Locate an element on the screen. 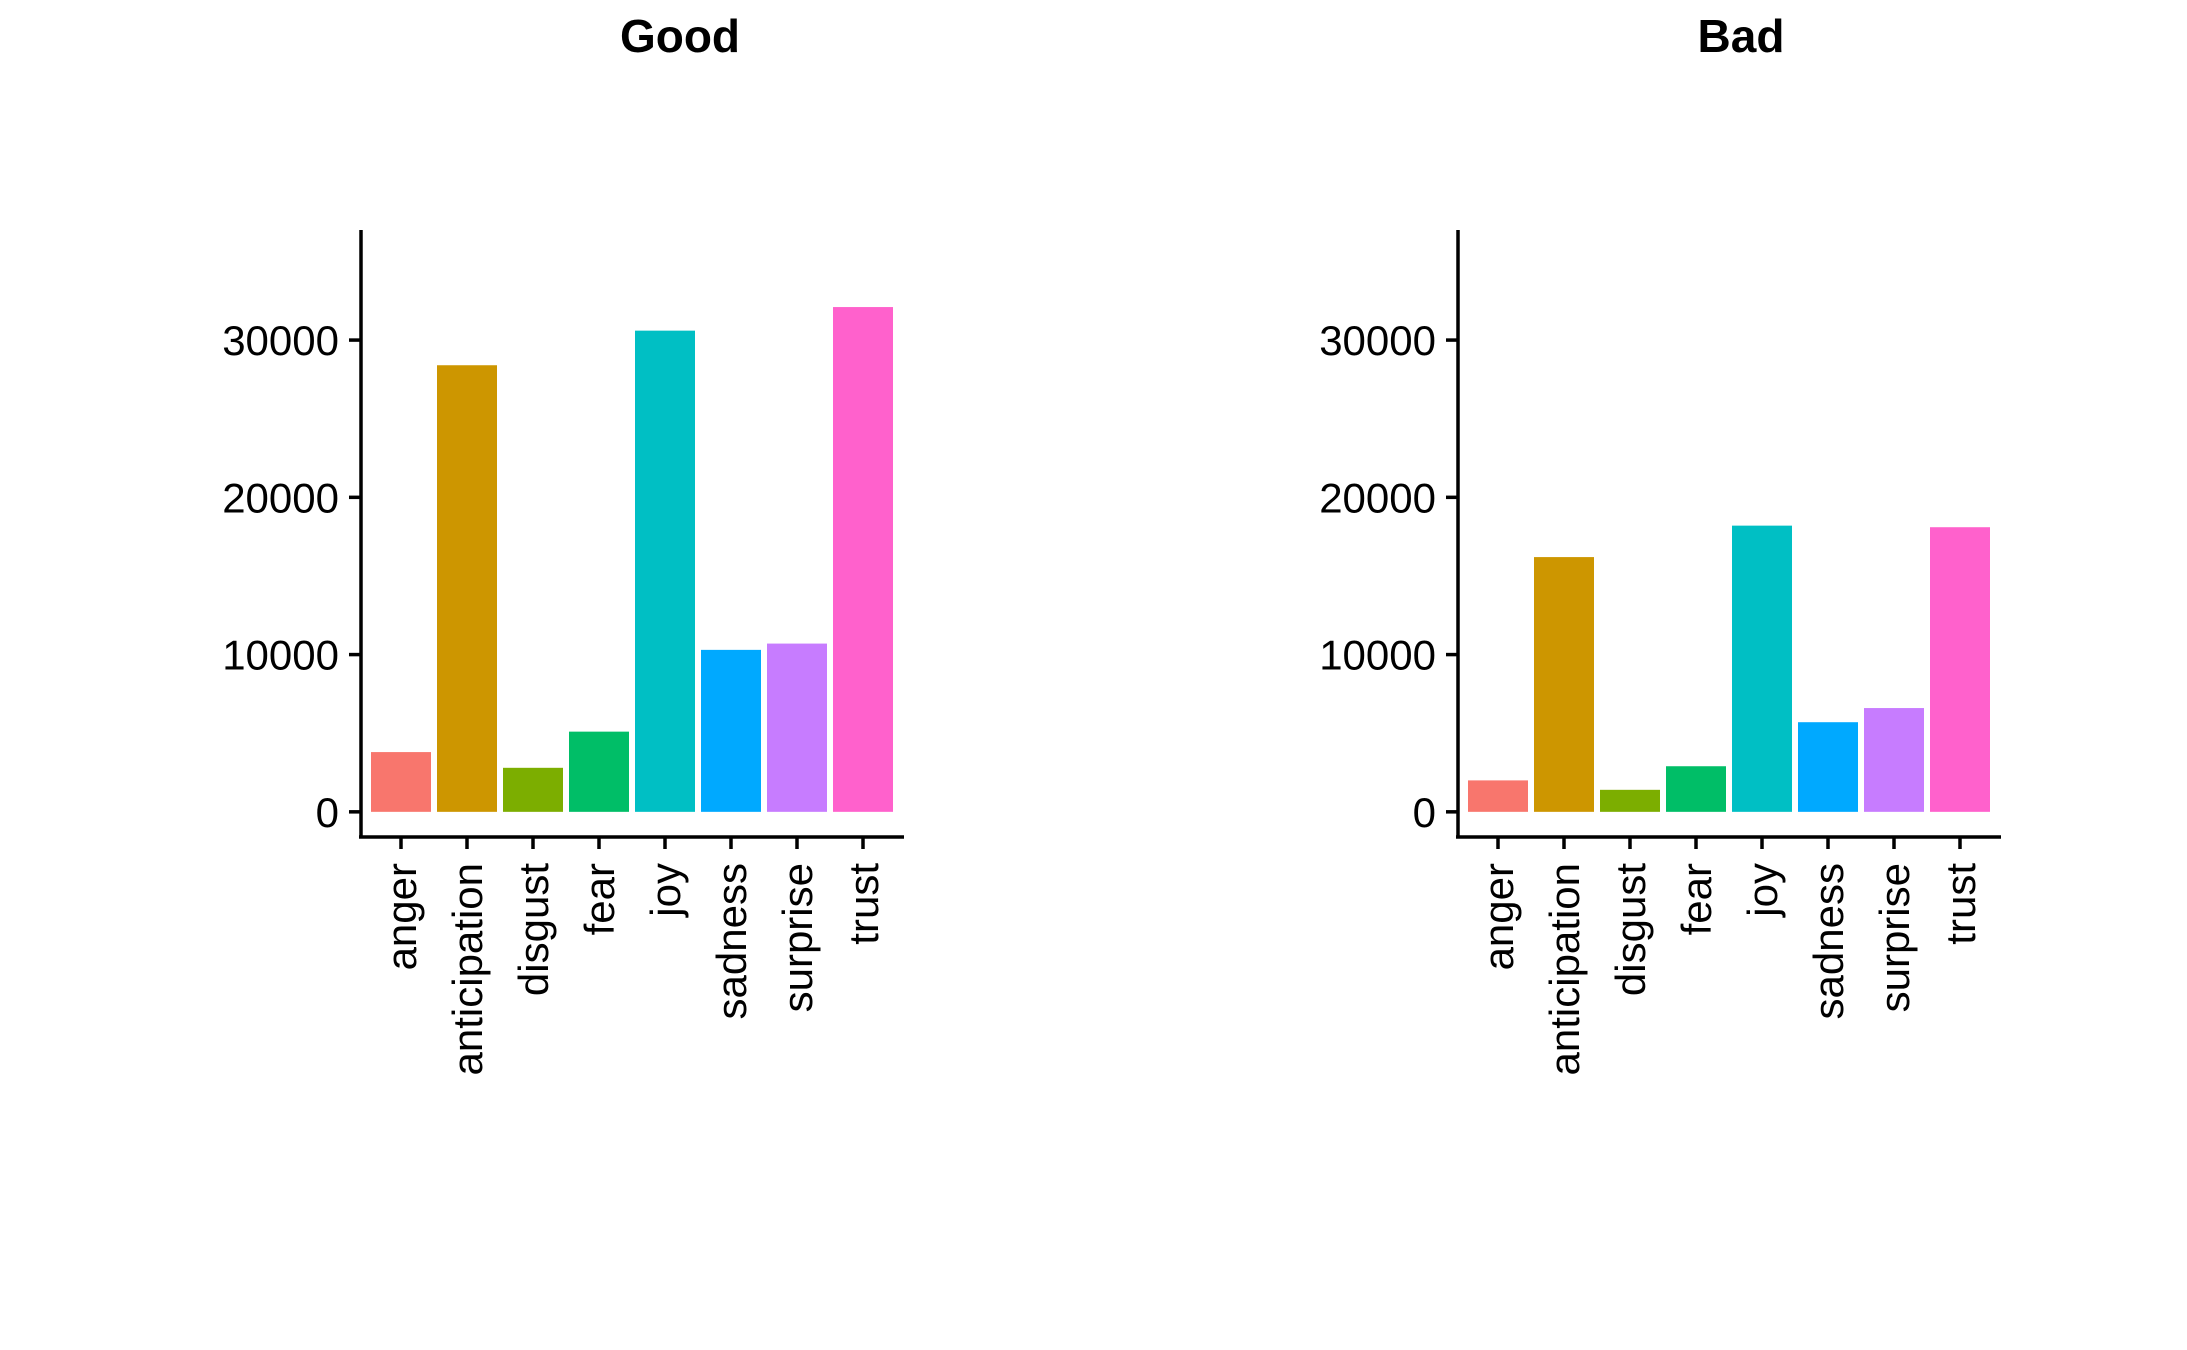 The height and width of the screenshot is (1350, 2187). panel-title: Bad is located at coordinates (1741, 36).